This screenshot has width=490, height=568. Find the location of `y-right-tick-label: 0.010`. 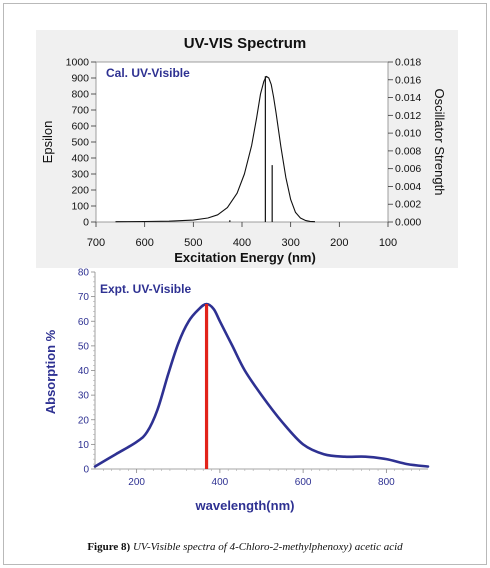

y-right-tick-label: 0.010 is located at coordinates (408, 134).